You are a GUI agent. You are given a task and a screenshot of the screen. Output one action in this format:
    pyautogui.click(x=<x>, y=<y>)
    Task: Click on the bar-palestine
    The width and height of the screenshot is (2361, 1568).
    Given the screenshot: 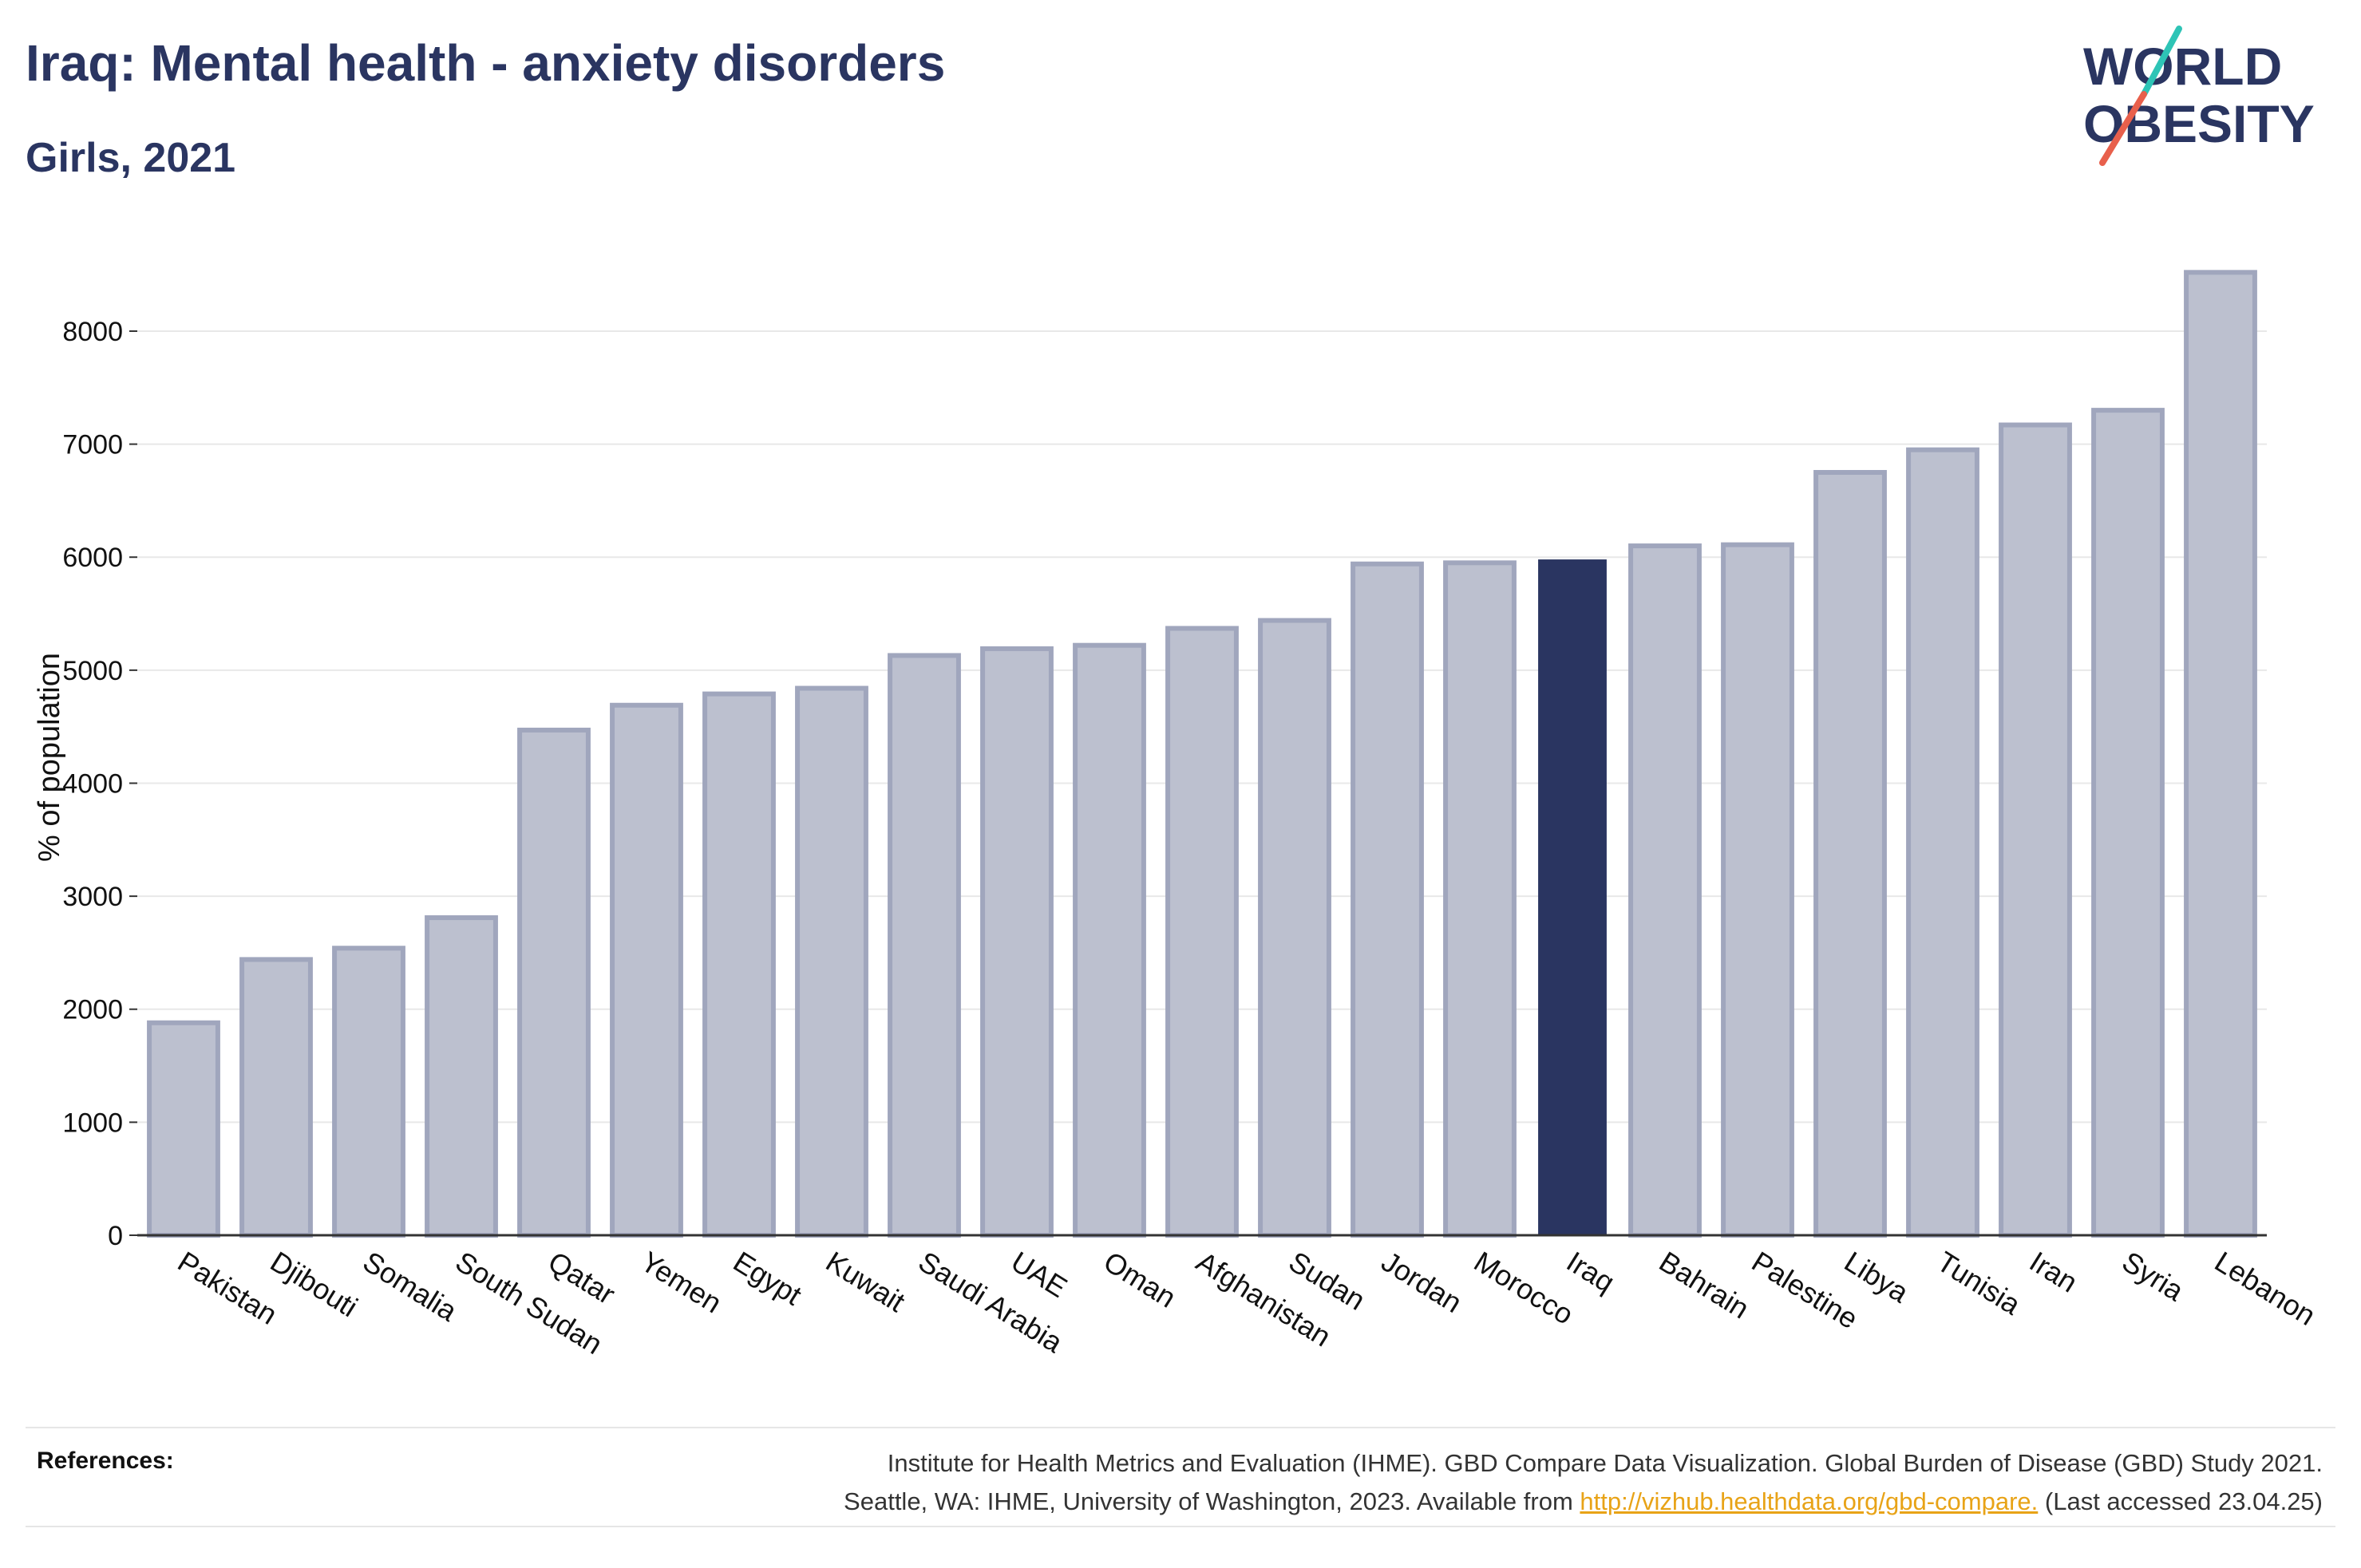 What is the action you would take?
    pyautogui.click(x=1757, y=890)
    